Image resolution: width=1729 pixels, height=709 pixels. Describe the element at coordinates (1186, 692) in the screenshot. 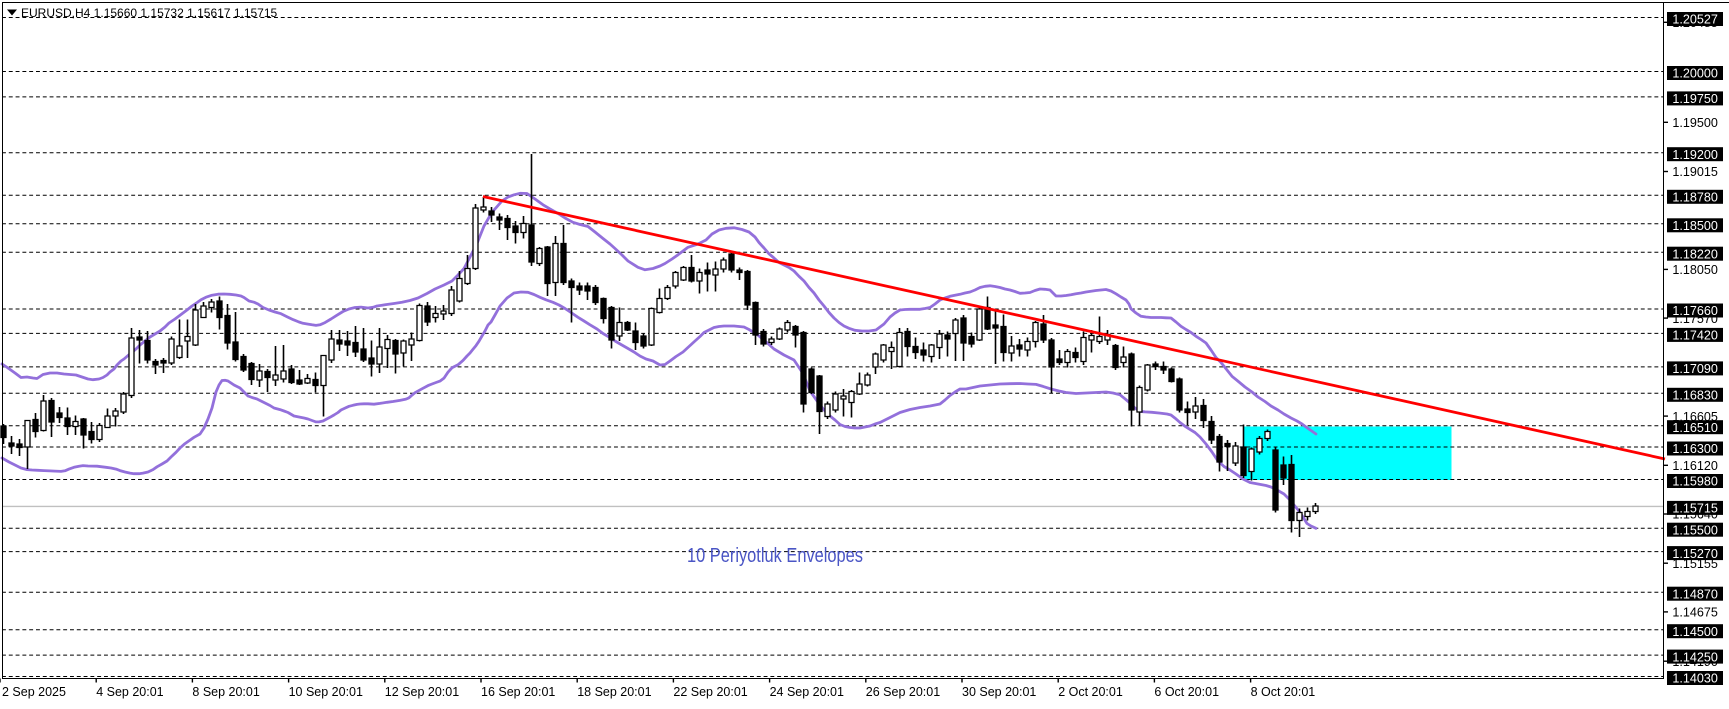

I see `svg-text: 6 Oct 20:01` at that location.